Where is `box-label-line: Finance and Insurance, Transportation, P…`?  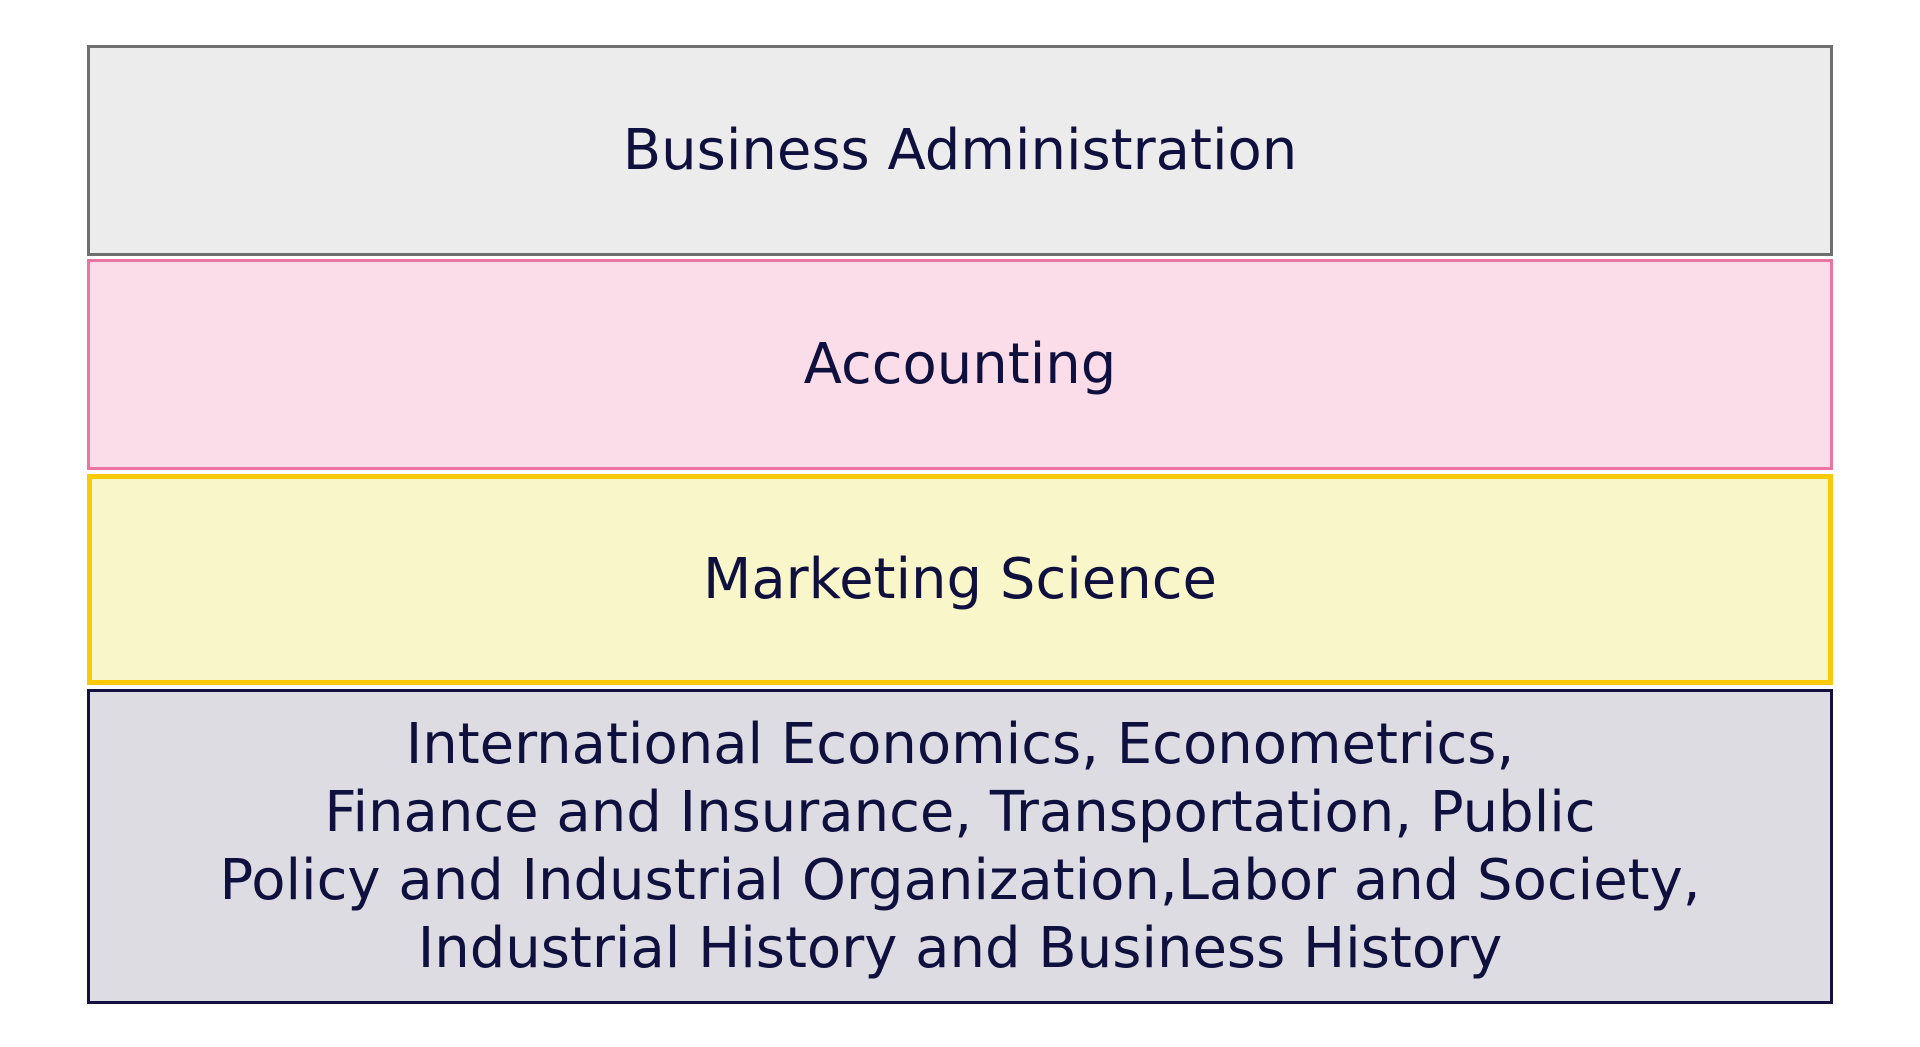 box-label-line: Finance and Insurance, Transportation, P… is located at coordinates (960, 812).